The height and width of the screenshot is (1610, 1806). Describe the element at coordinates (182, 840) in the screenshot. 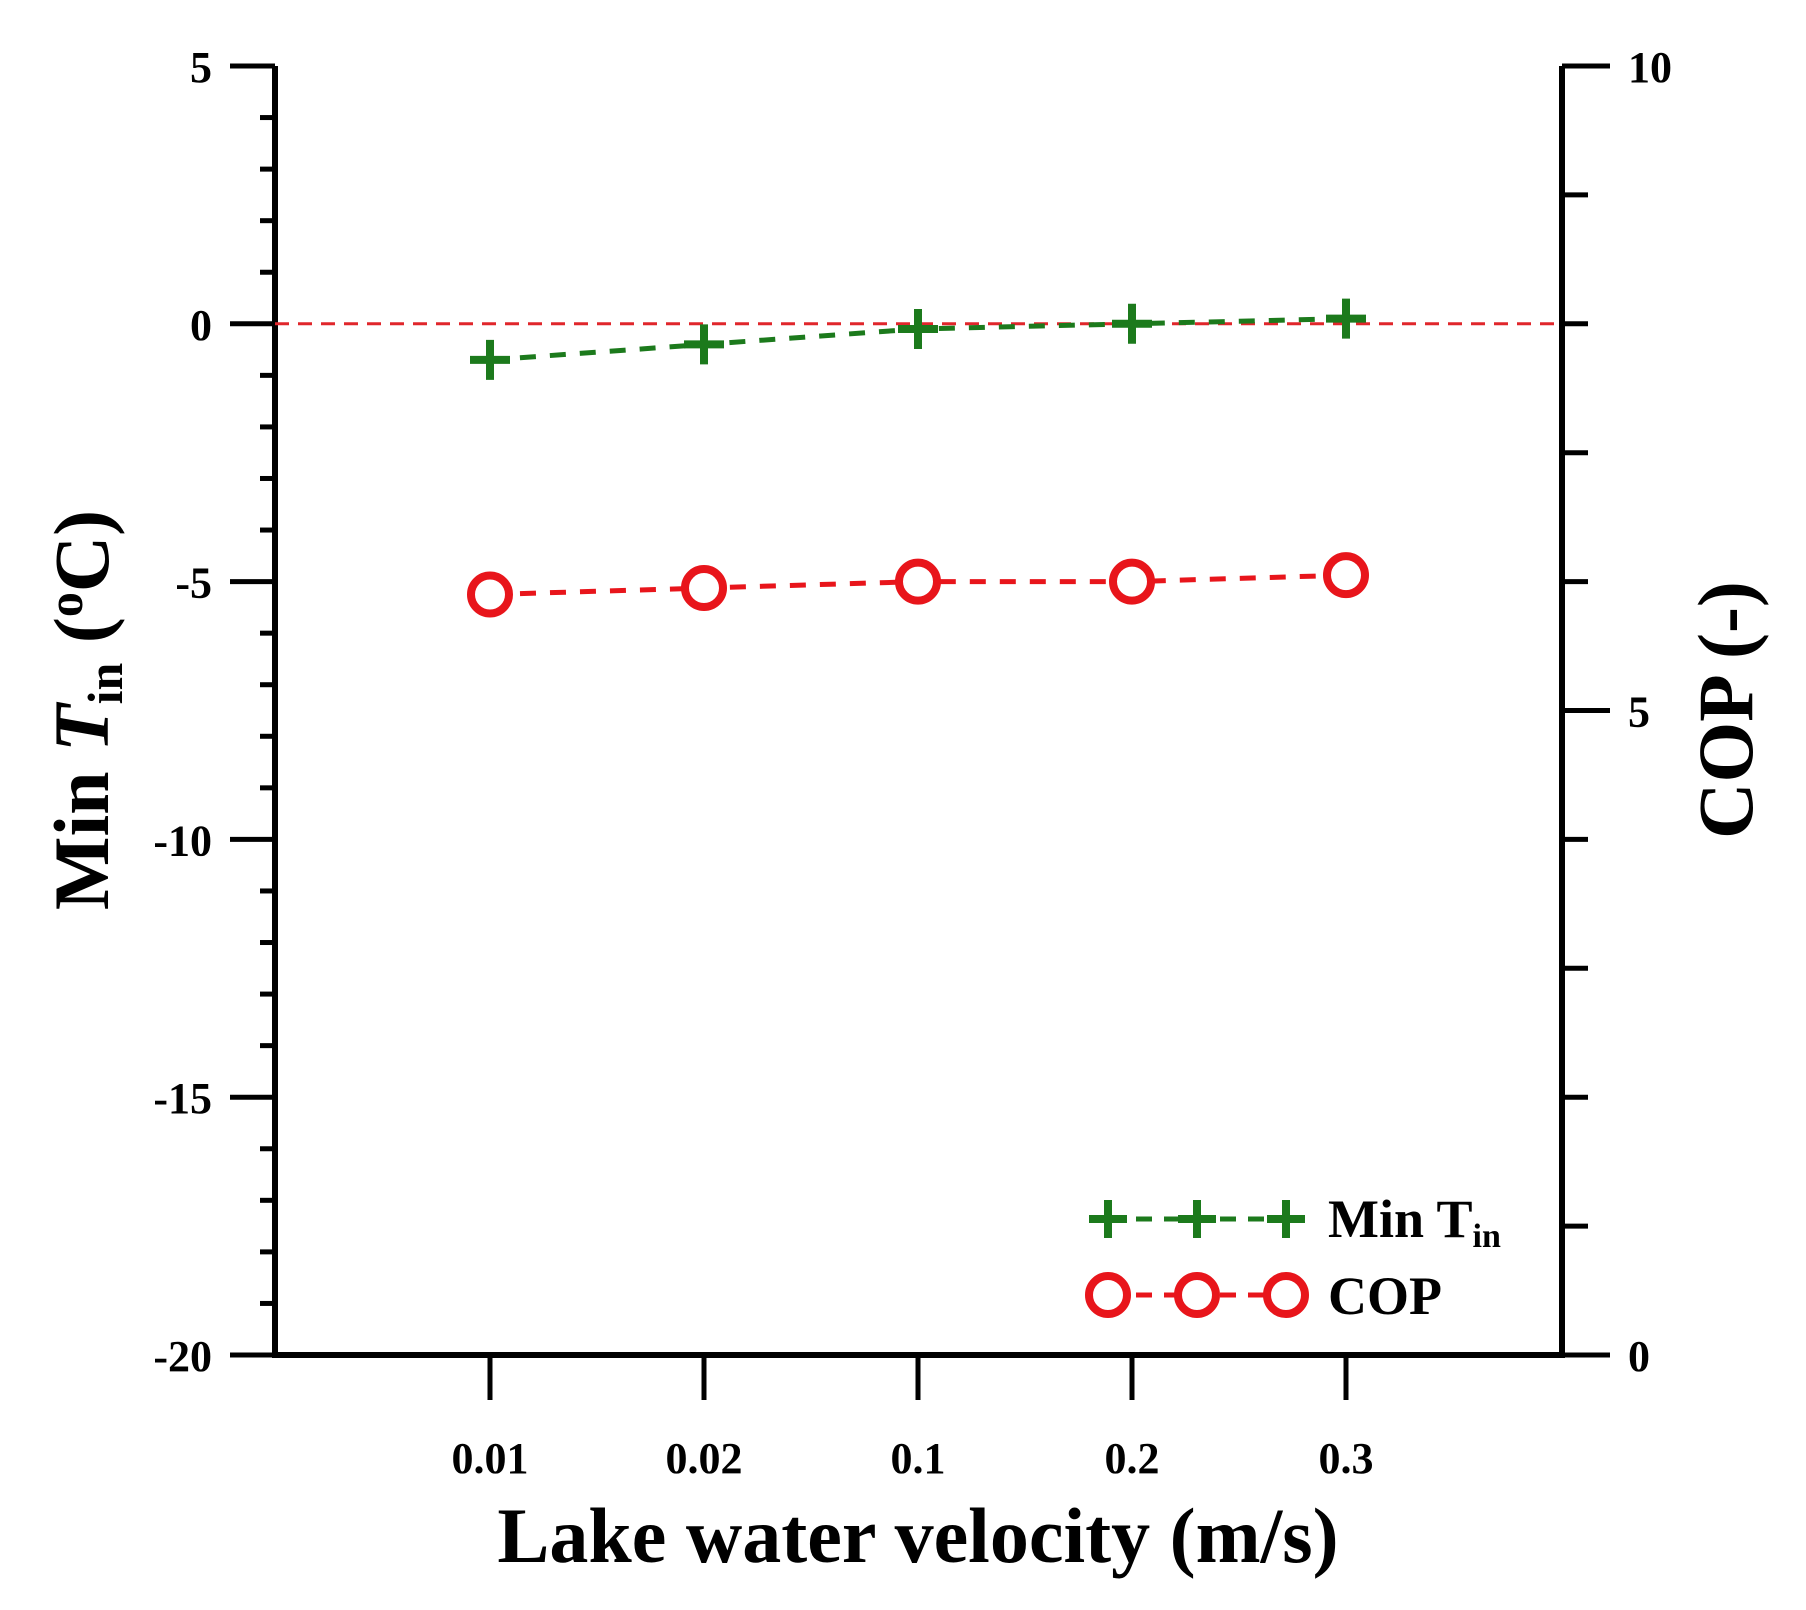

I see `left-tick-label: -10` at that location.